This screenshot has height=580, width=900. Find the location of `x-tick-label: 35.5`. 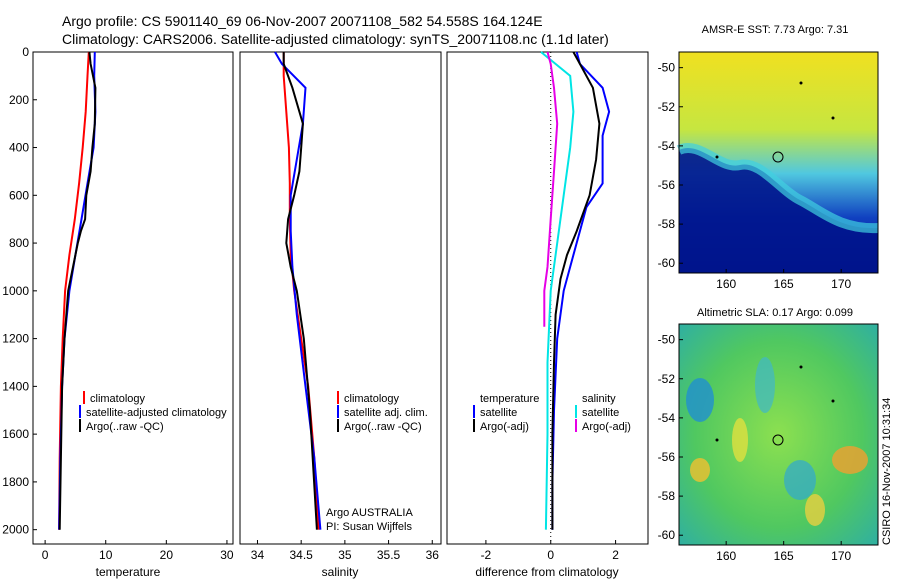

x-tick-label: 35.5 is located at coordinates (389, 555).